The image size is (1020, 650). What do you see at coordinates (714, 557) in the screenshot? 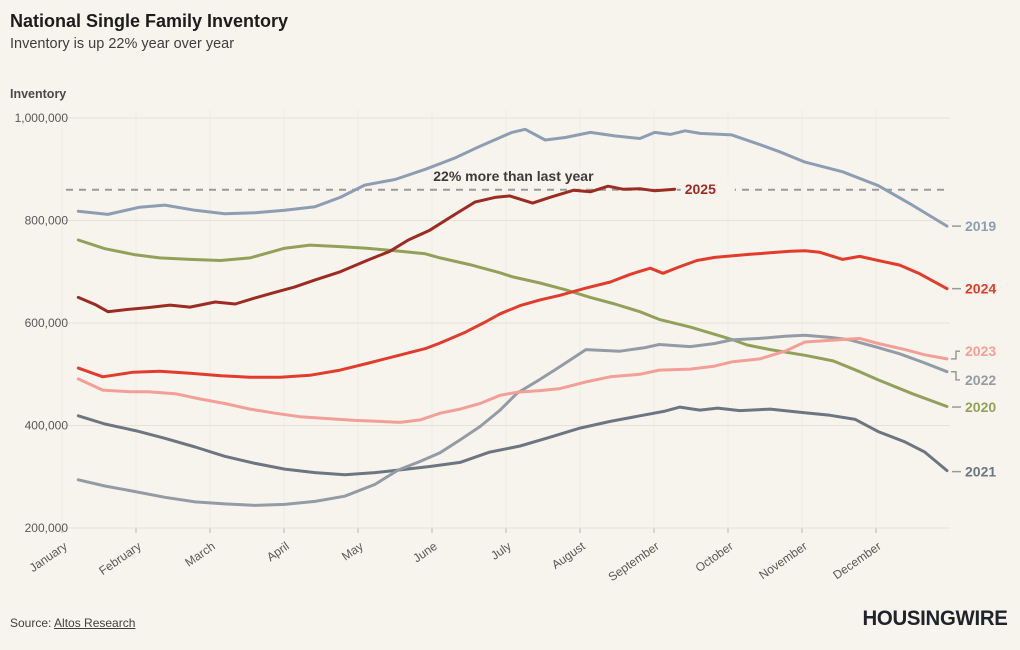
I see `month-label-october: October` at bounding box center [714, 557].